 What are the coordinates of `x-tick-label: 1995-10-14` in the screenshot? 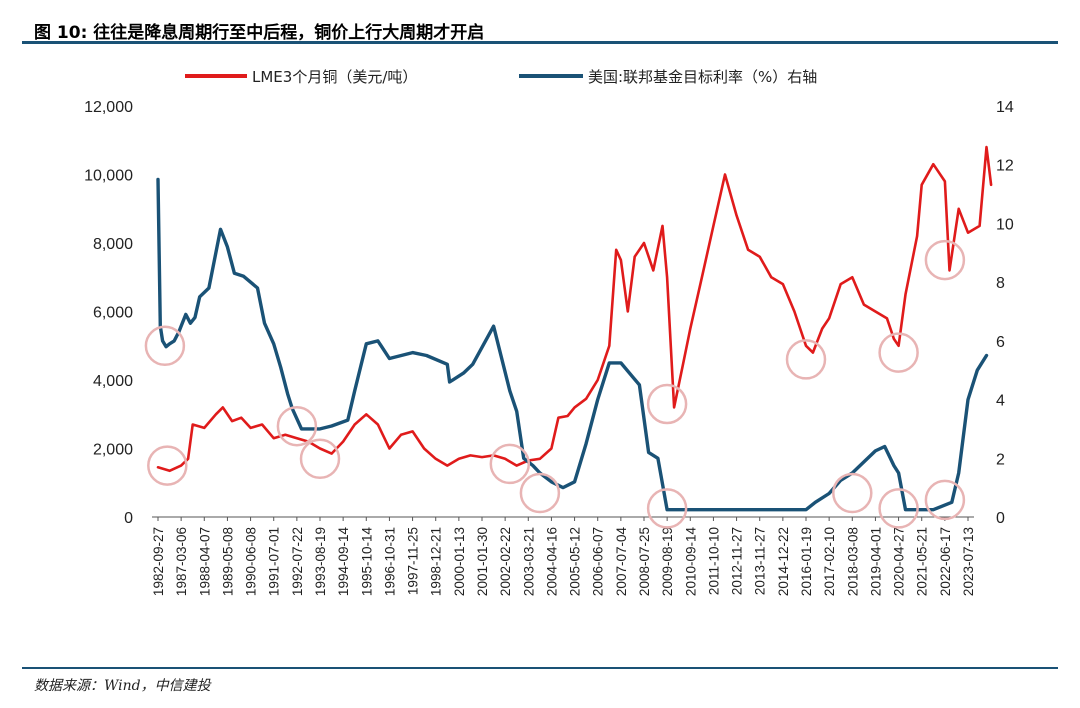 It's located at (366, 562).